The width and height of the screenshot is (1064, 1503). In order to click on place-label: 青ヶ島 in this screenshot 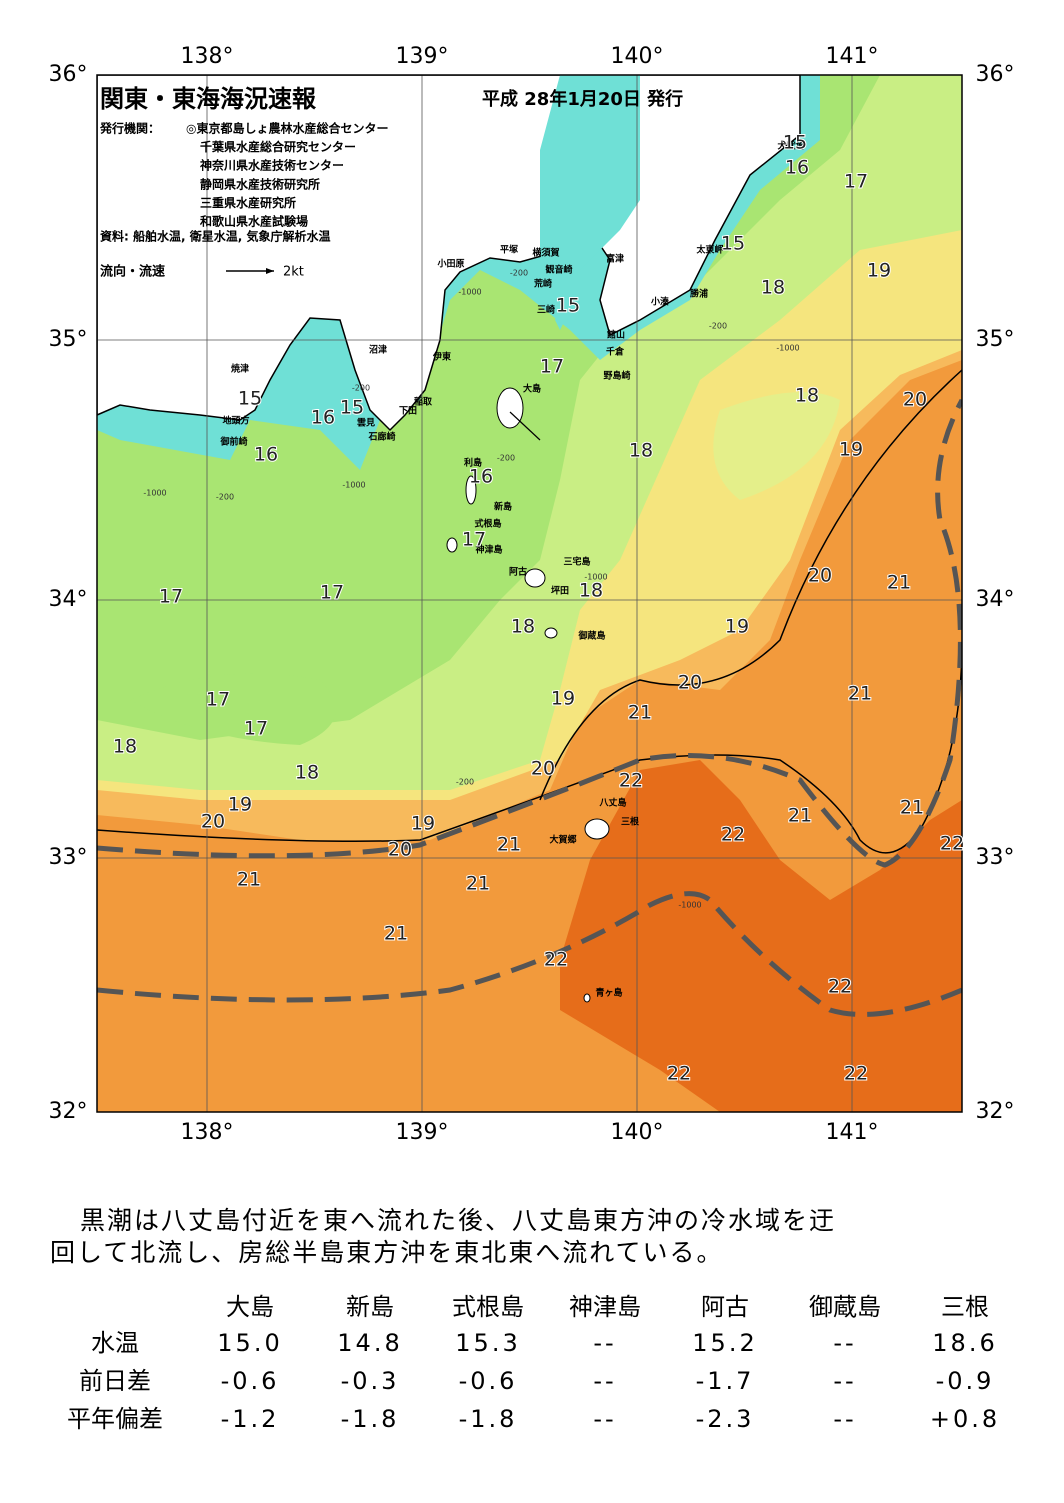, I will do `click(608, 993)`.